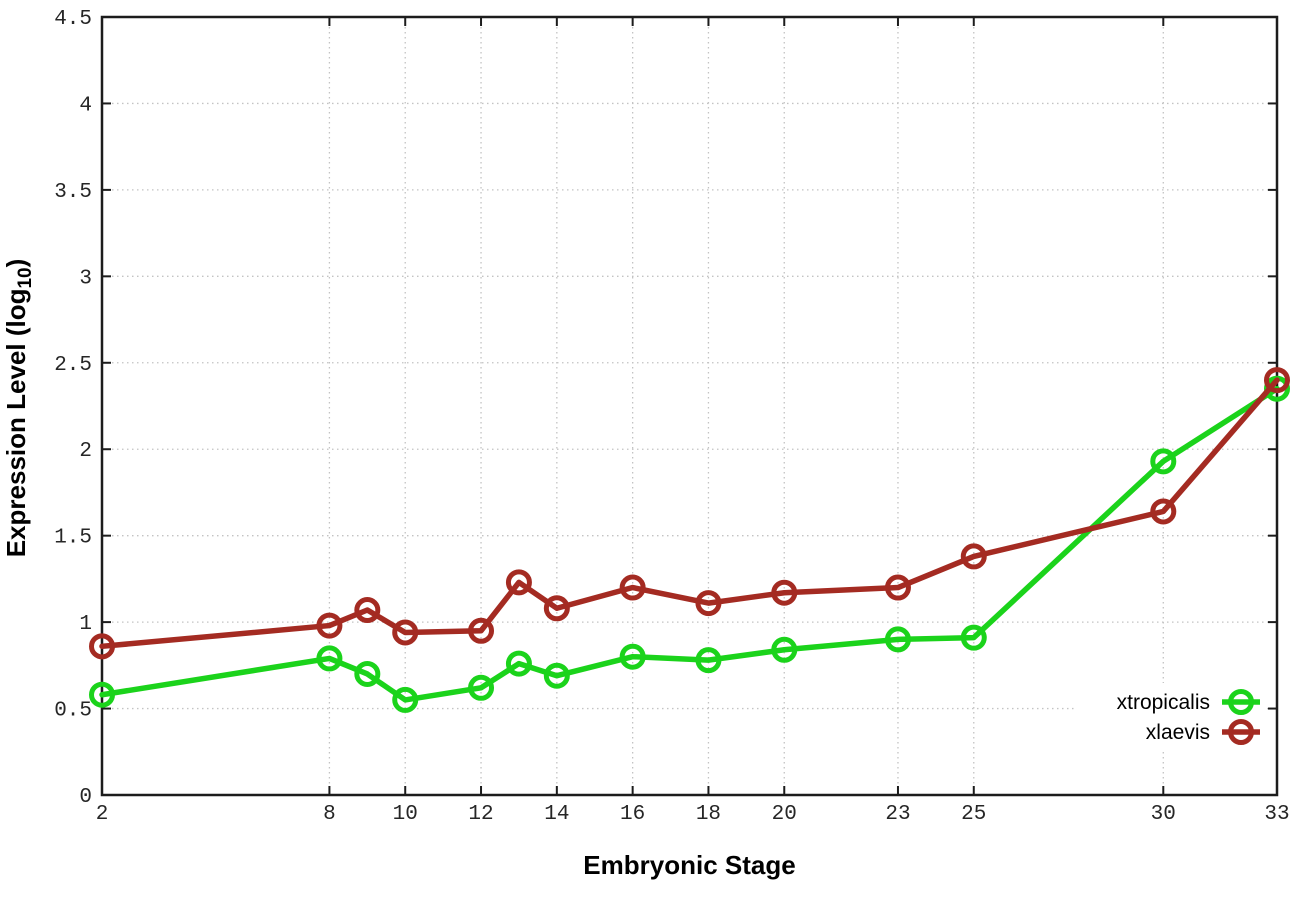 The width and height of the screenshot is (1296, 907). What do you see at coordinates (73, 192) in the screenshot?
I see `y-tick-label-3.5: 3.5` at bounding box center [73, 192].